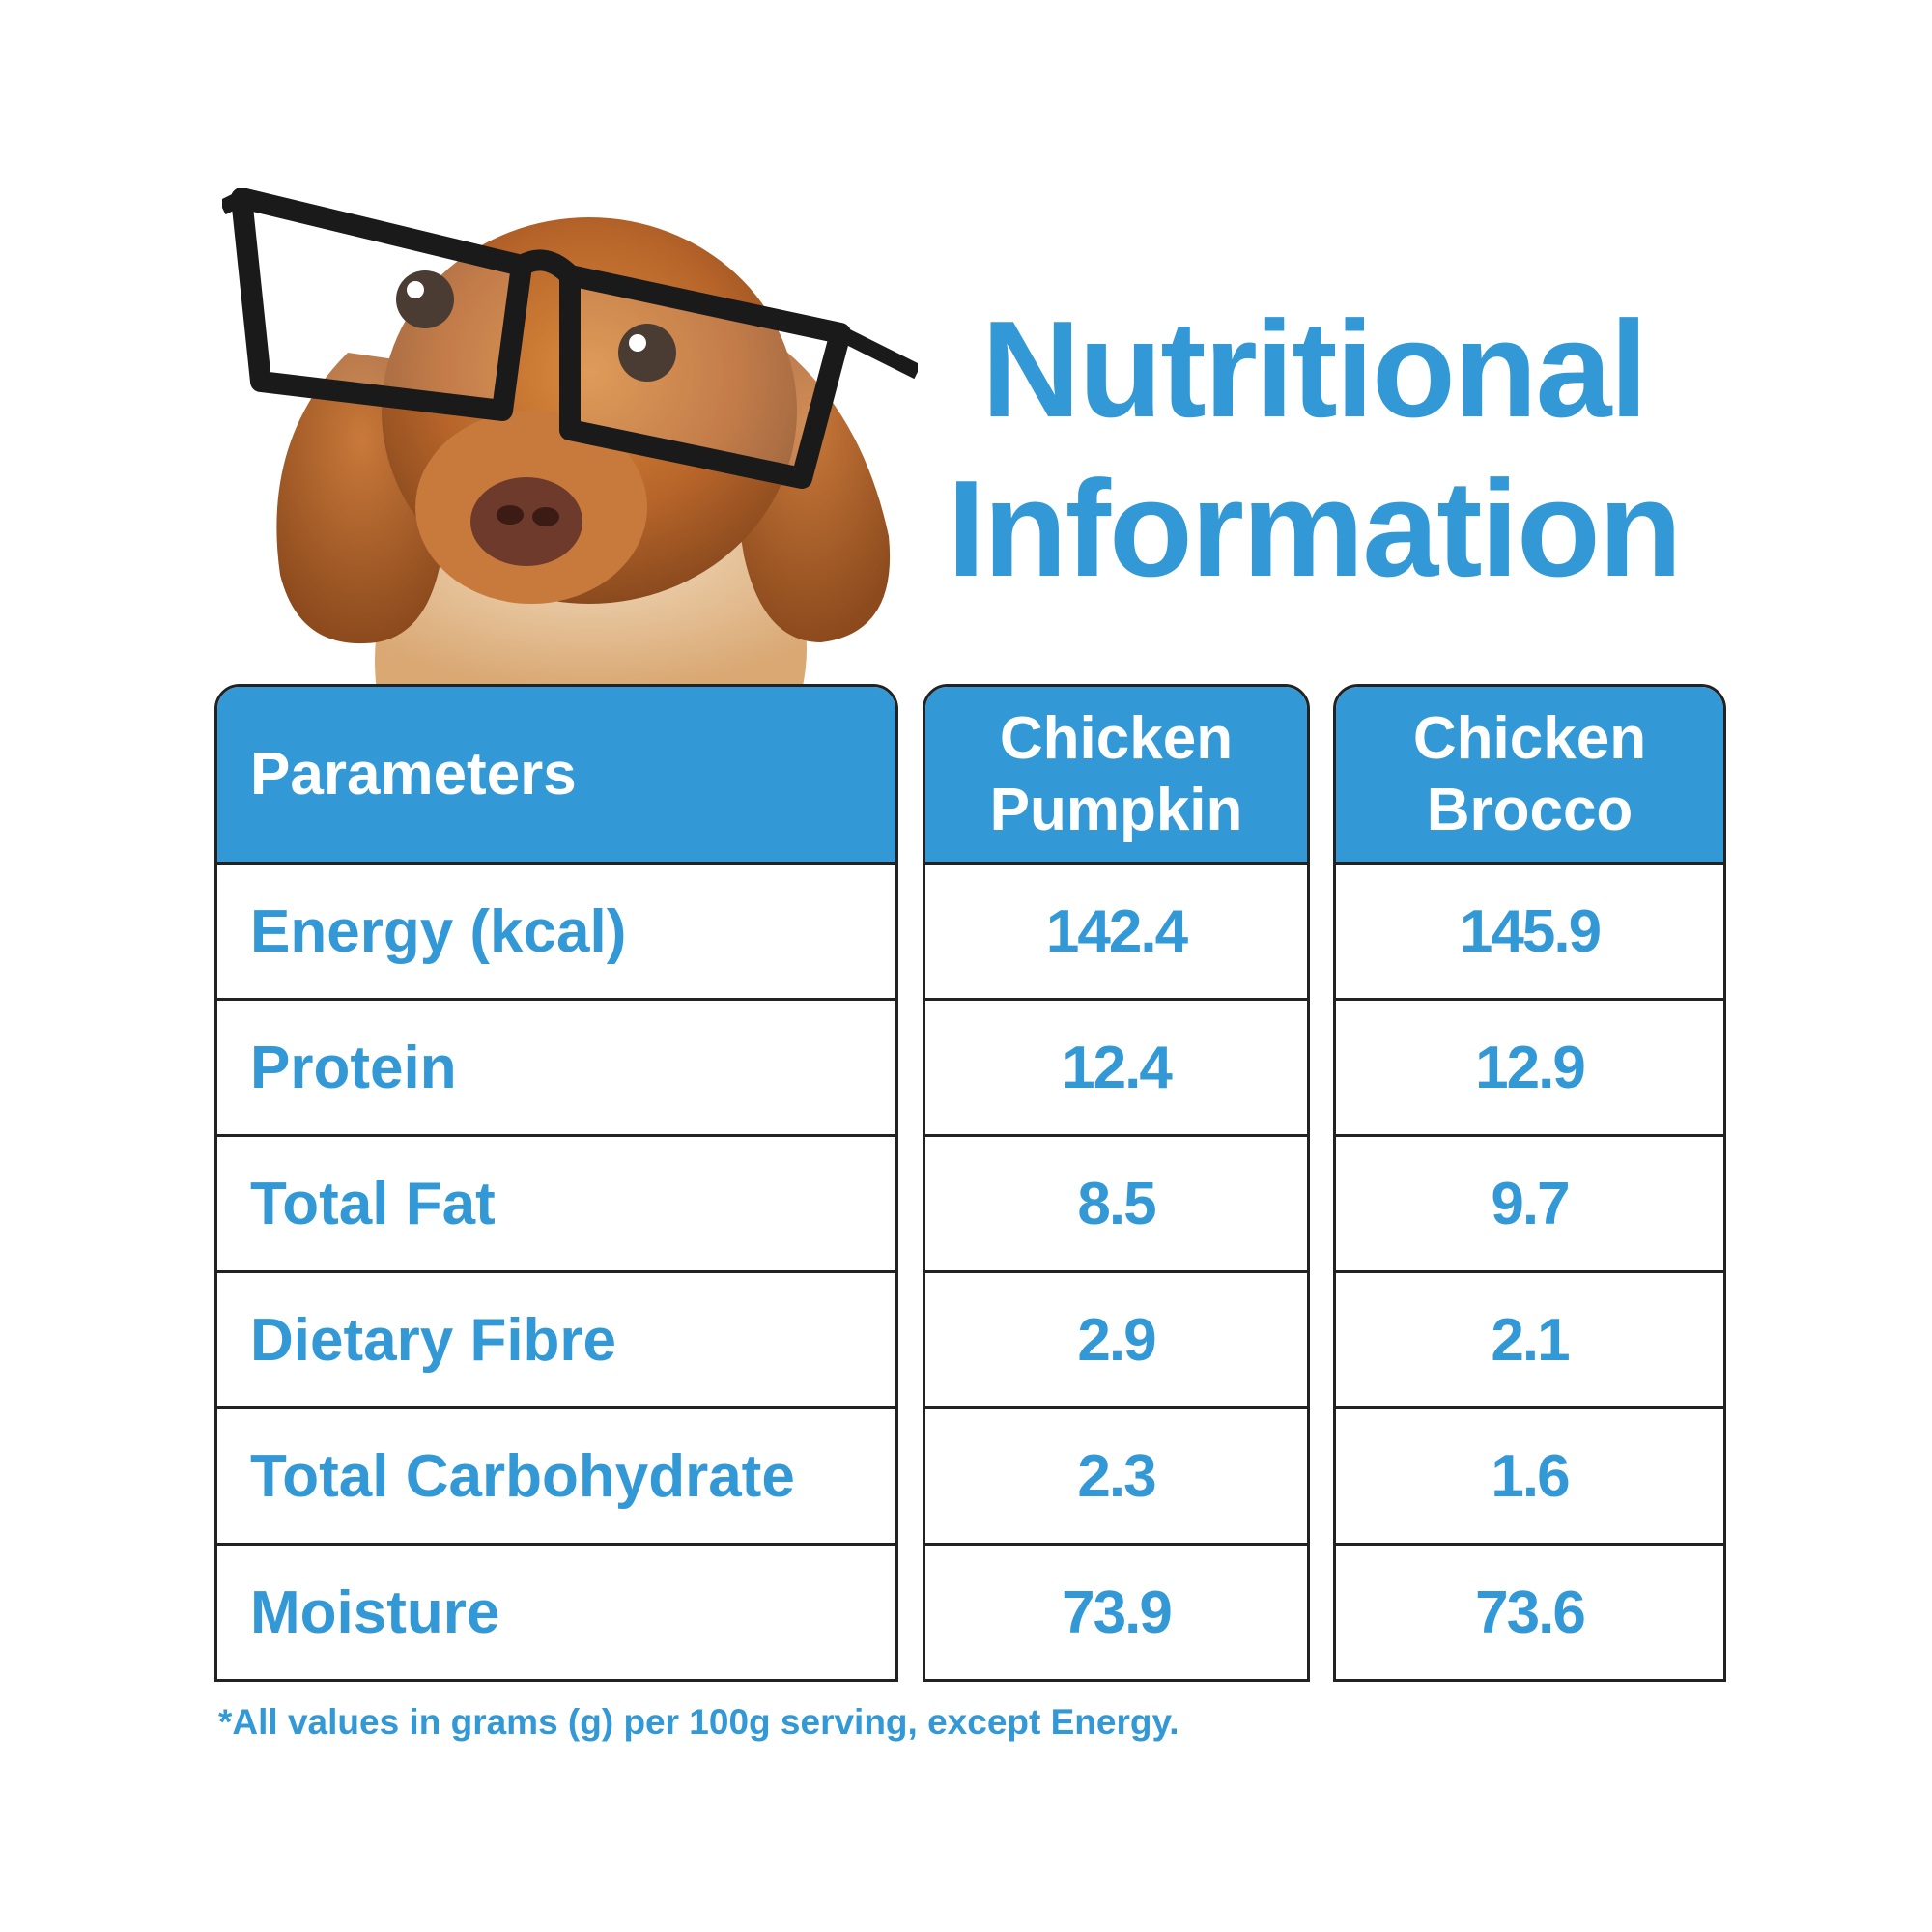  I want to click on parameter-cell: Total Carbohydrate, so click(556, 1477).